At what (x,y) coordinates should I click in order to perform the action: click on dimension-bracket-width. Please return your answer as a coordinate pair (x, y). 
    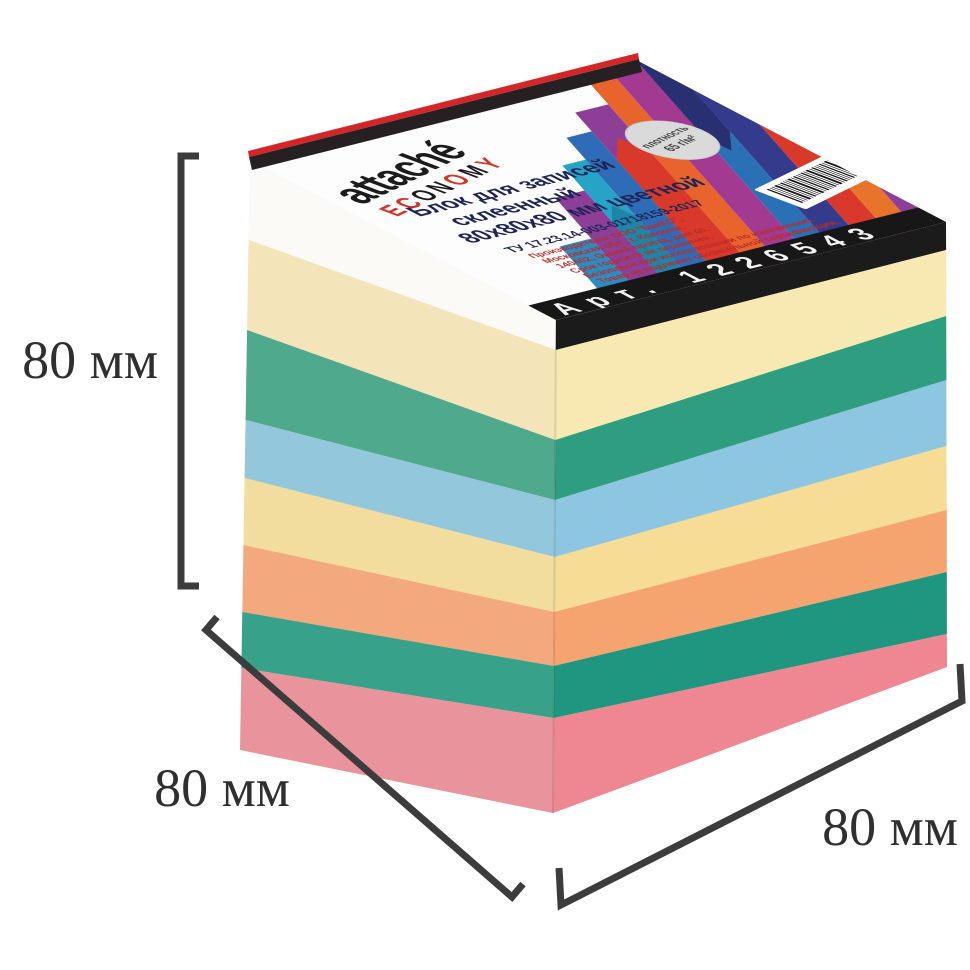
    Looking at the image, I should click on (760, 787).